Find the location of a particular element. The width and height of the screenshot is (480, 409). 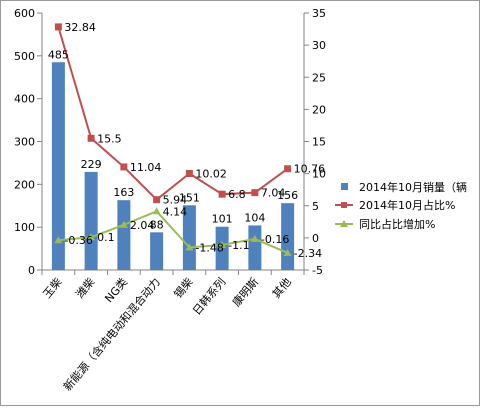

category-label: 其他 is located at coordinates (282, 288).